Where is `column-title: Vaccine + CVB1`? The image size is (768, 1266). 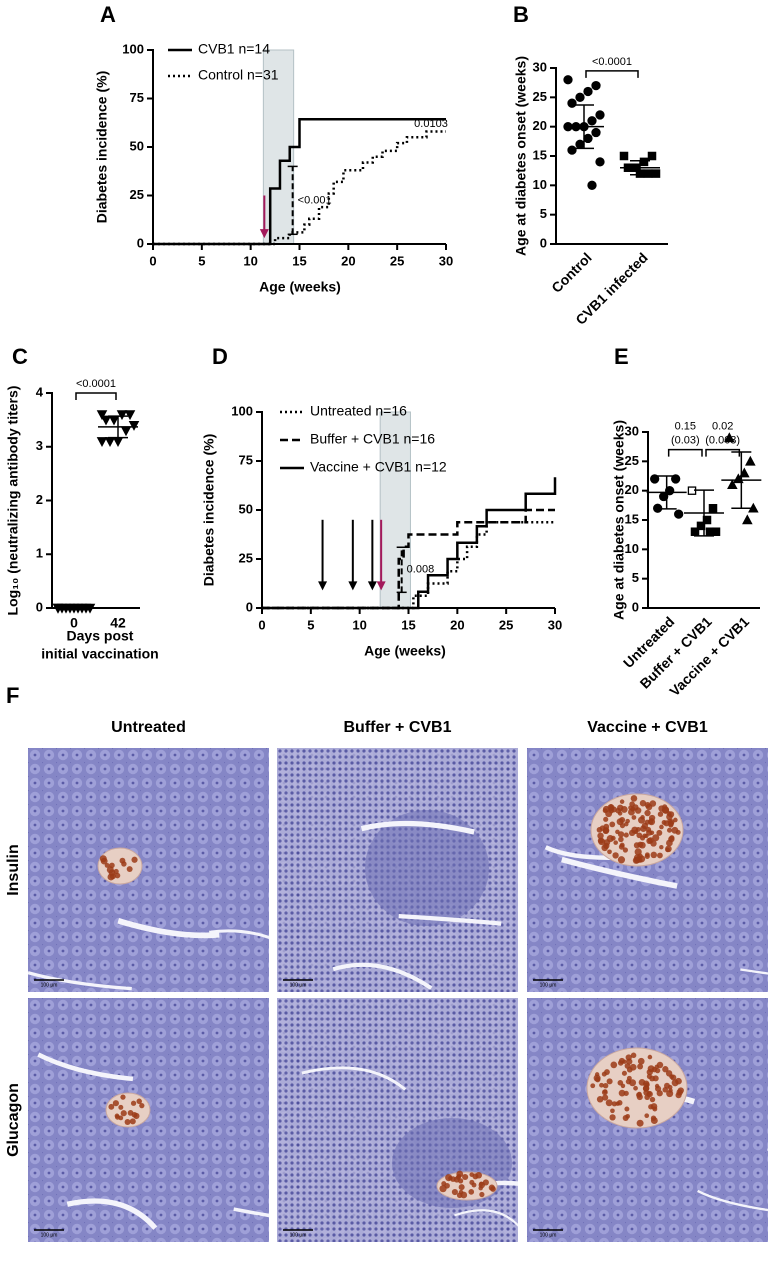
column-title: Vaccine + CVB1 is located at coordinates (647, 727).